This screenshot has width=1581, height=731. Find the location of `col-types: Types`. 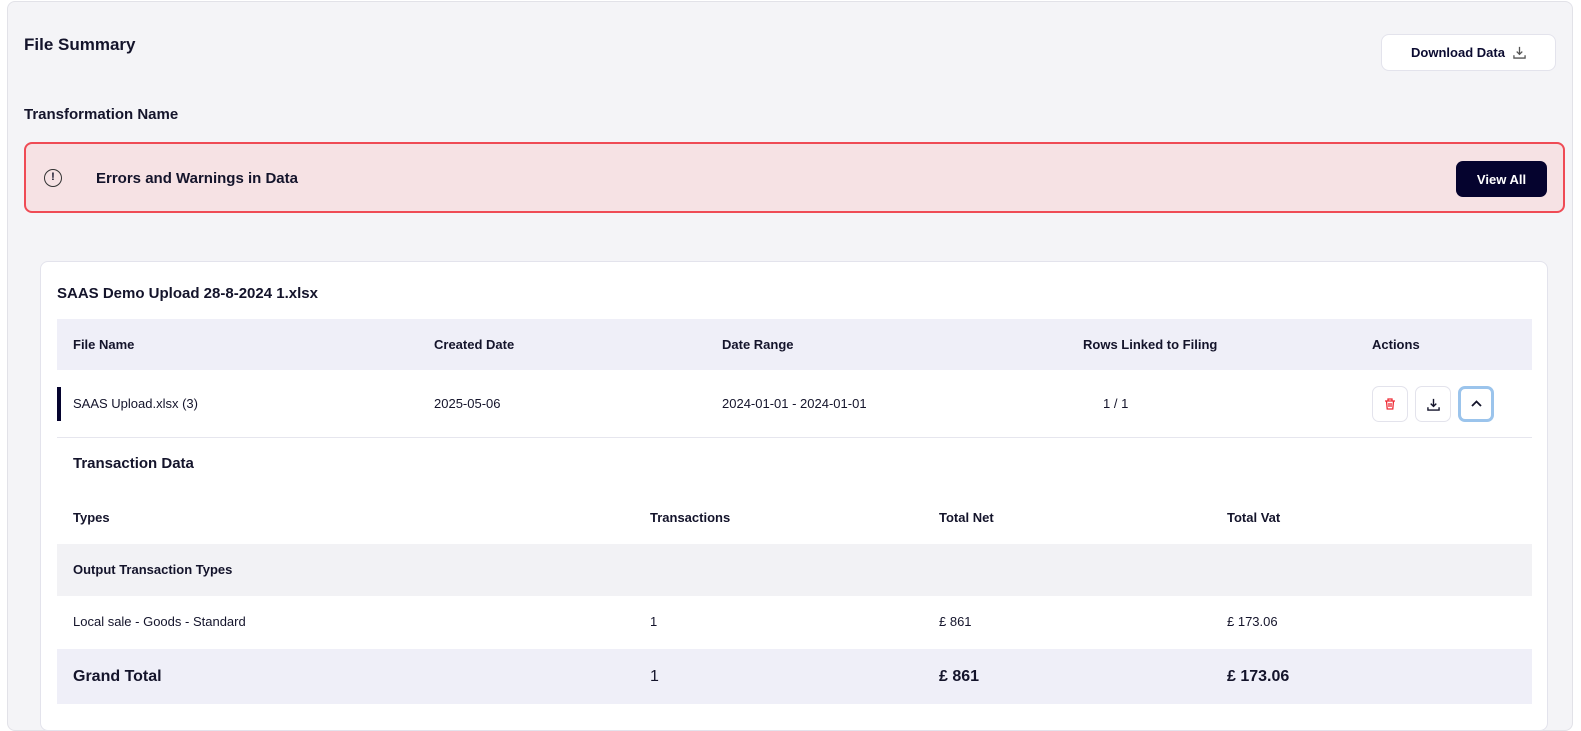

col-types: Types is located at coordinates (91, 517).